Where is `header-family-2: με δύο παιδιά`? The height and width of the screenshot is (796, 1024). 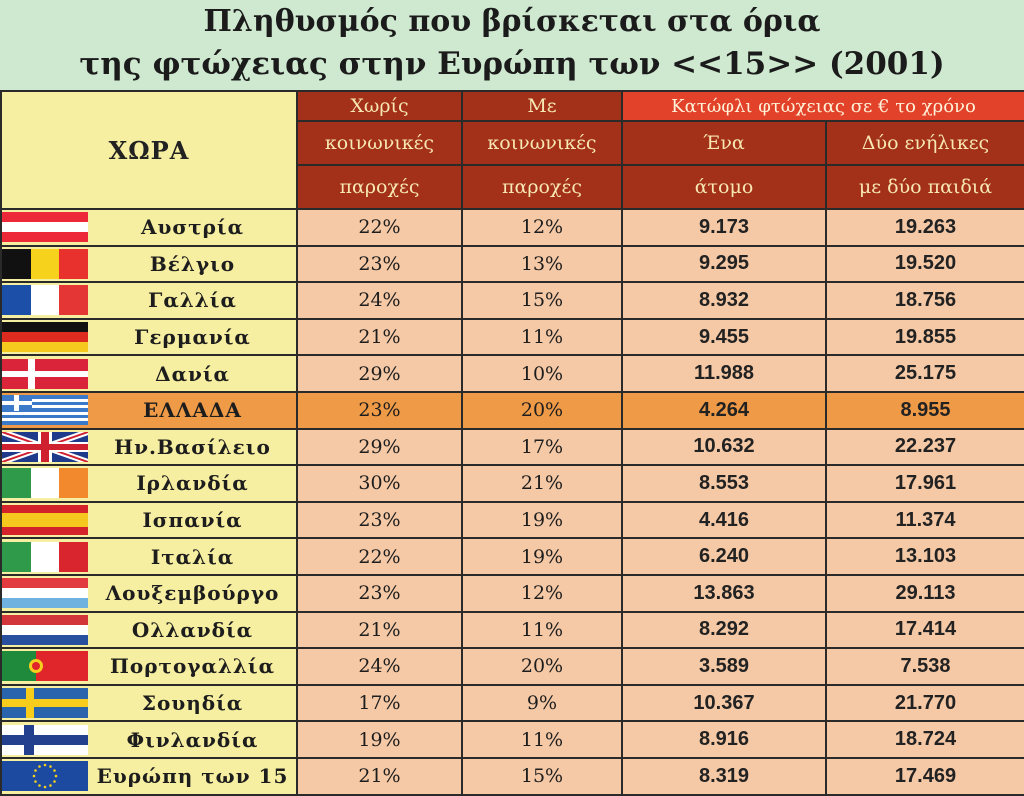
header-family-2: με δύο παιδιά is located at coordinates (924, 187).